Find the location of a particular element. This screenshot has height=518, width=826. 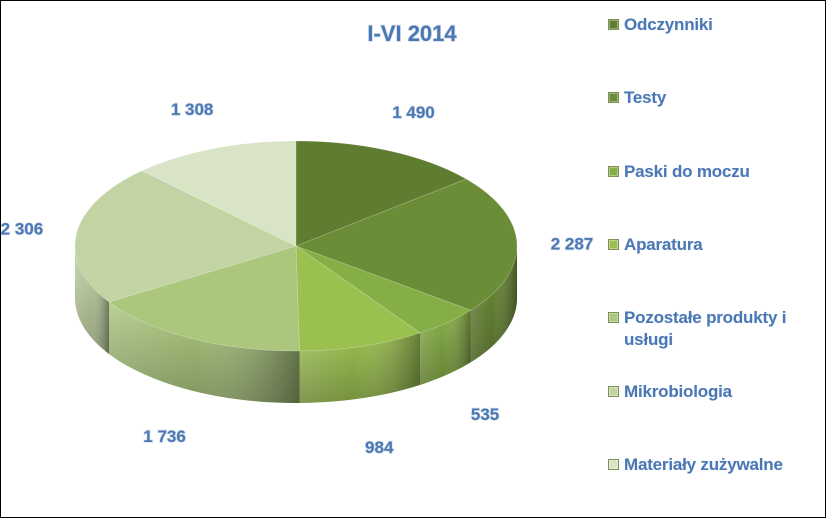

pie-side-mikrobiologia is located at coordinates (92, 300).